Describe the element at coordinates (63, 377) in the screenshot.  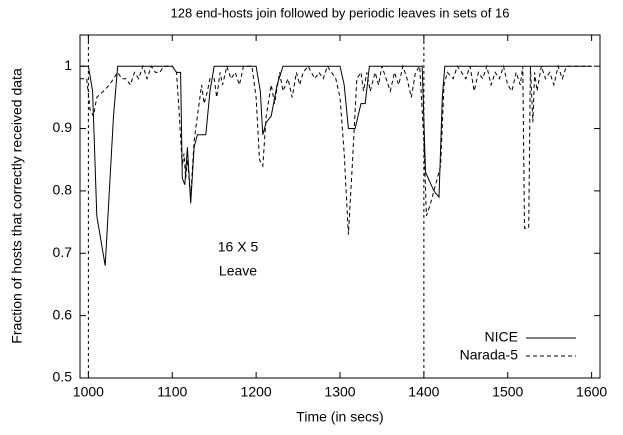
I see `y-tick-label: 0.5` at that location.